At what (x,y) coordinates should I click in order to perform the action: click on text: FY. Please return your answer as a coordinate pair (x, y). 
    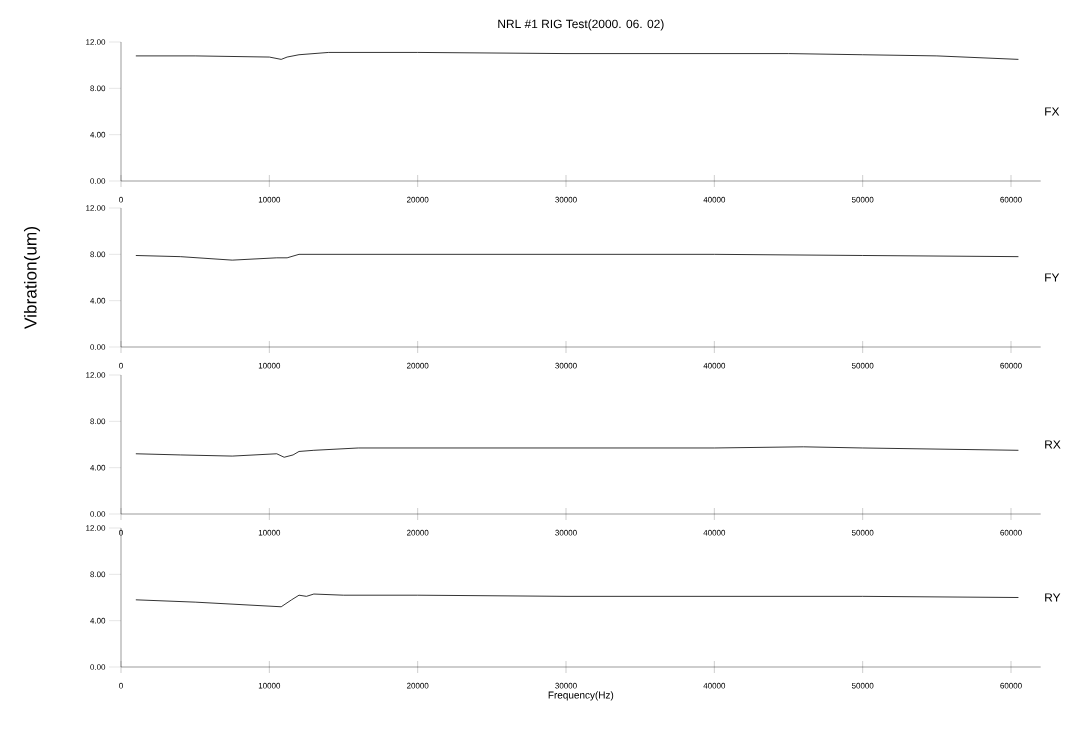
    Looking at the image, I should click on (1052, 277).